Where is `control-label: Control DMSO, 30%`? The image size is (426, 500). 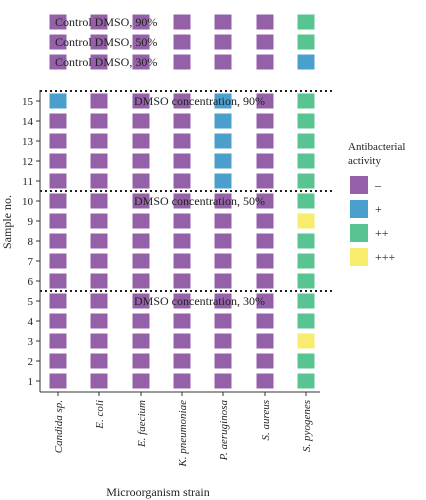
control-label: Control DMSO, 30% is located at coordinates (106, 62).